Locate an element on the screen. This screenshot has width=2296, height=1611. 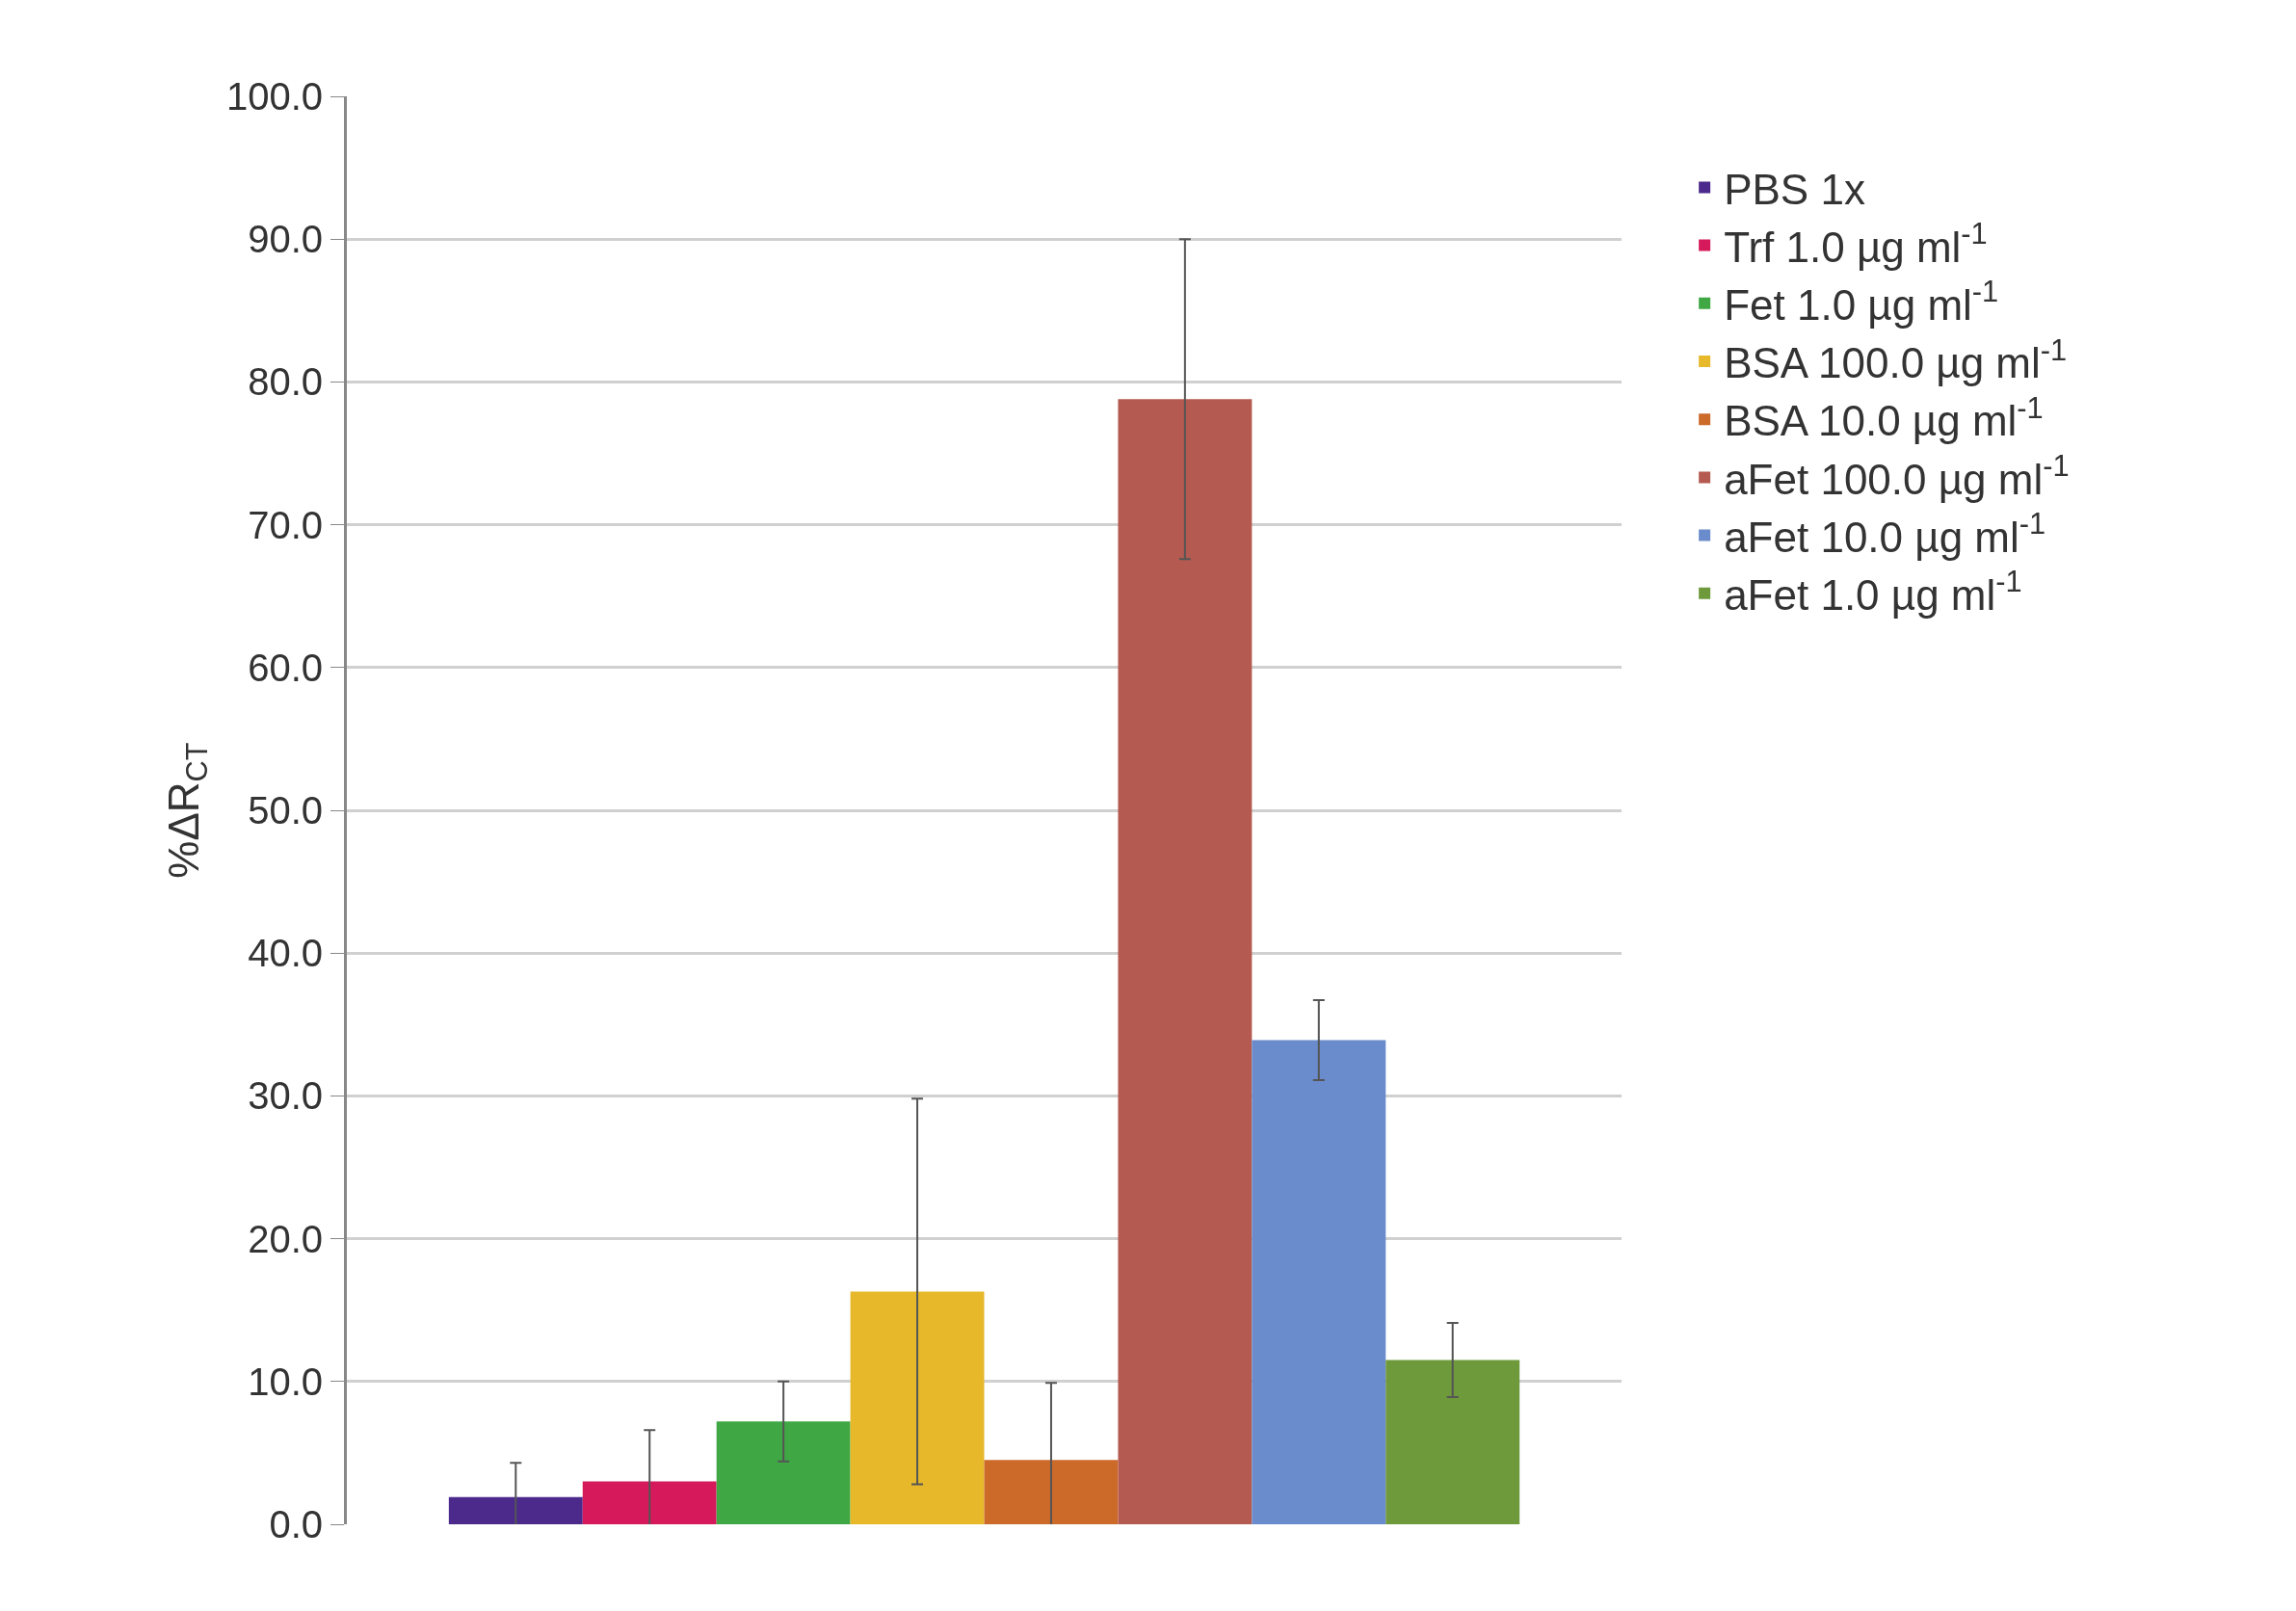
y-tick-label: 50.0 is located at coordinates (286, 810).